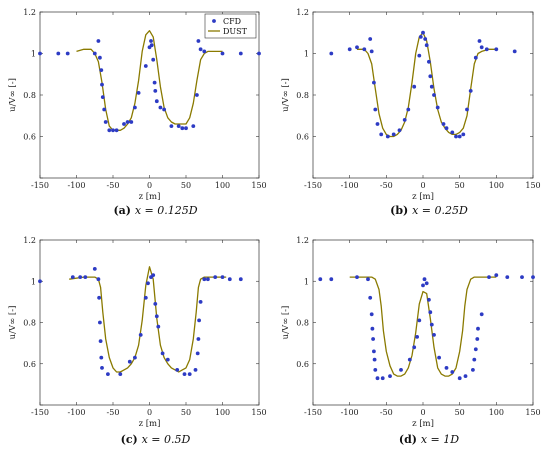 The image size is (550, 458). Describe the element at coordinates (429, 439) in the screenshot. I see `panel-caption: (d) x = 1D` at that location.